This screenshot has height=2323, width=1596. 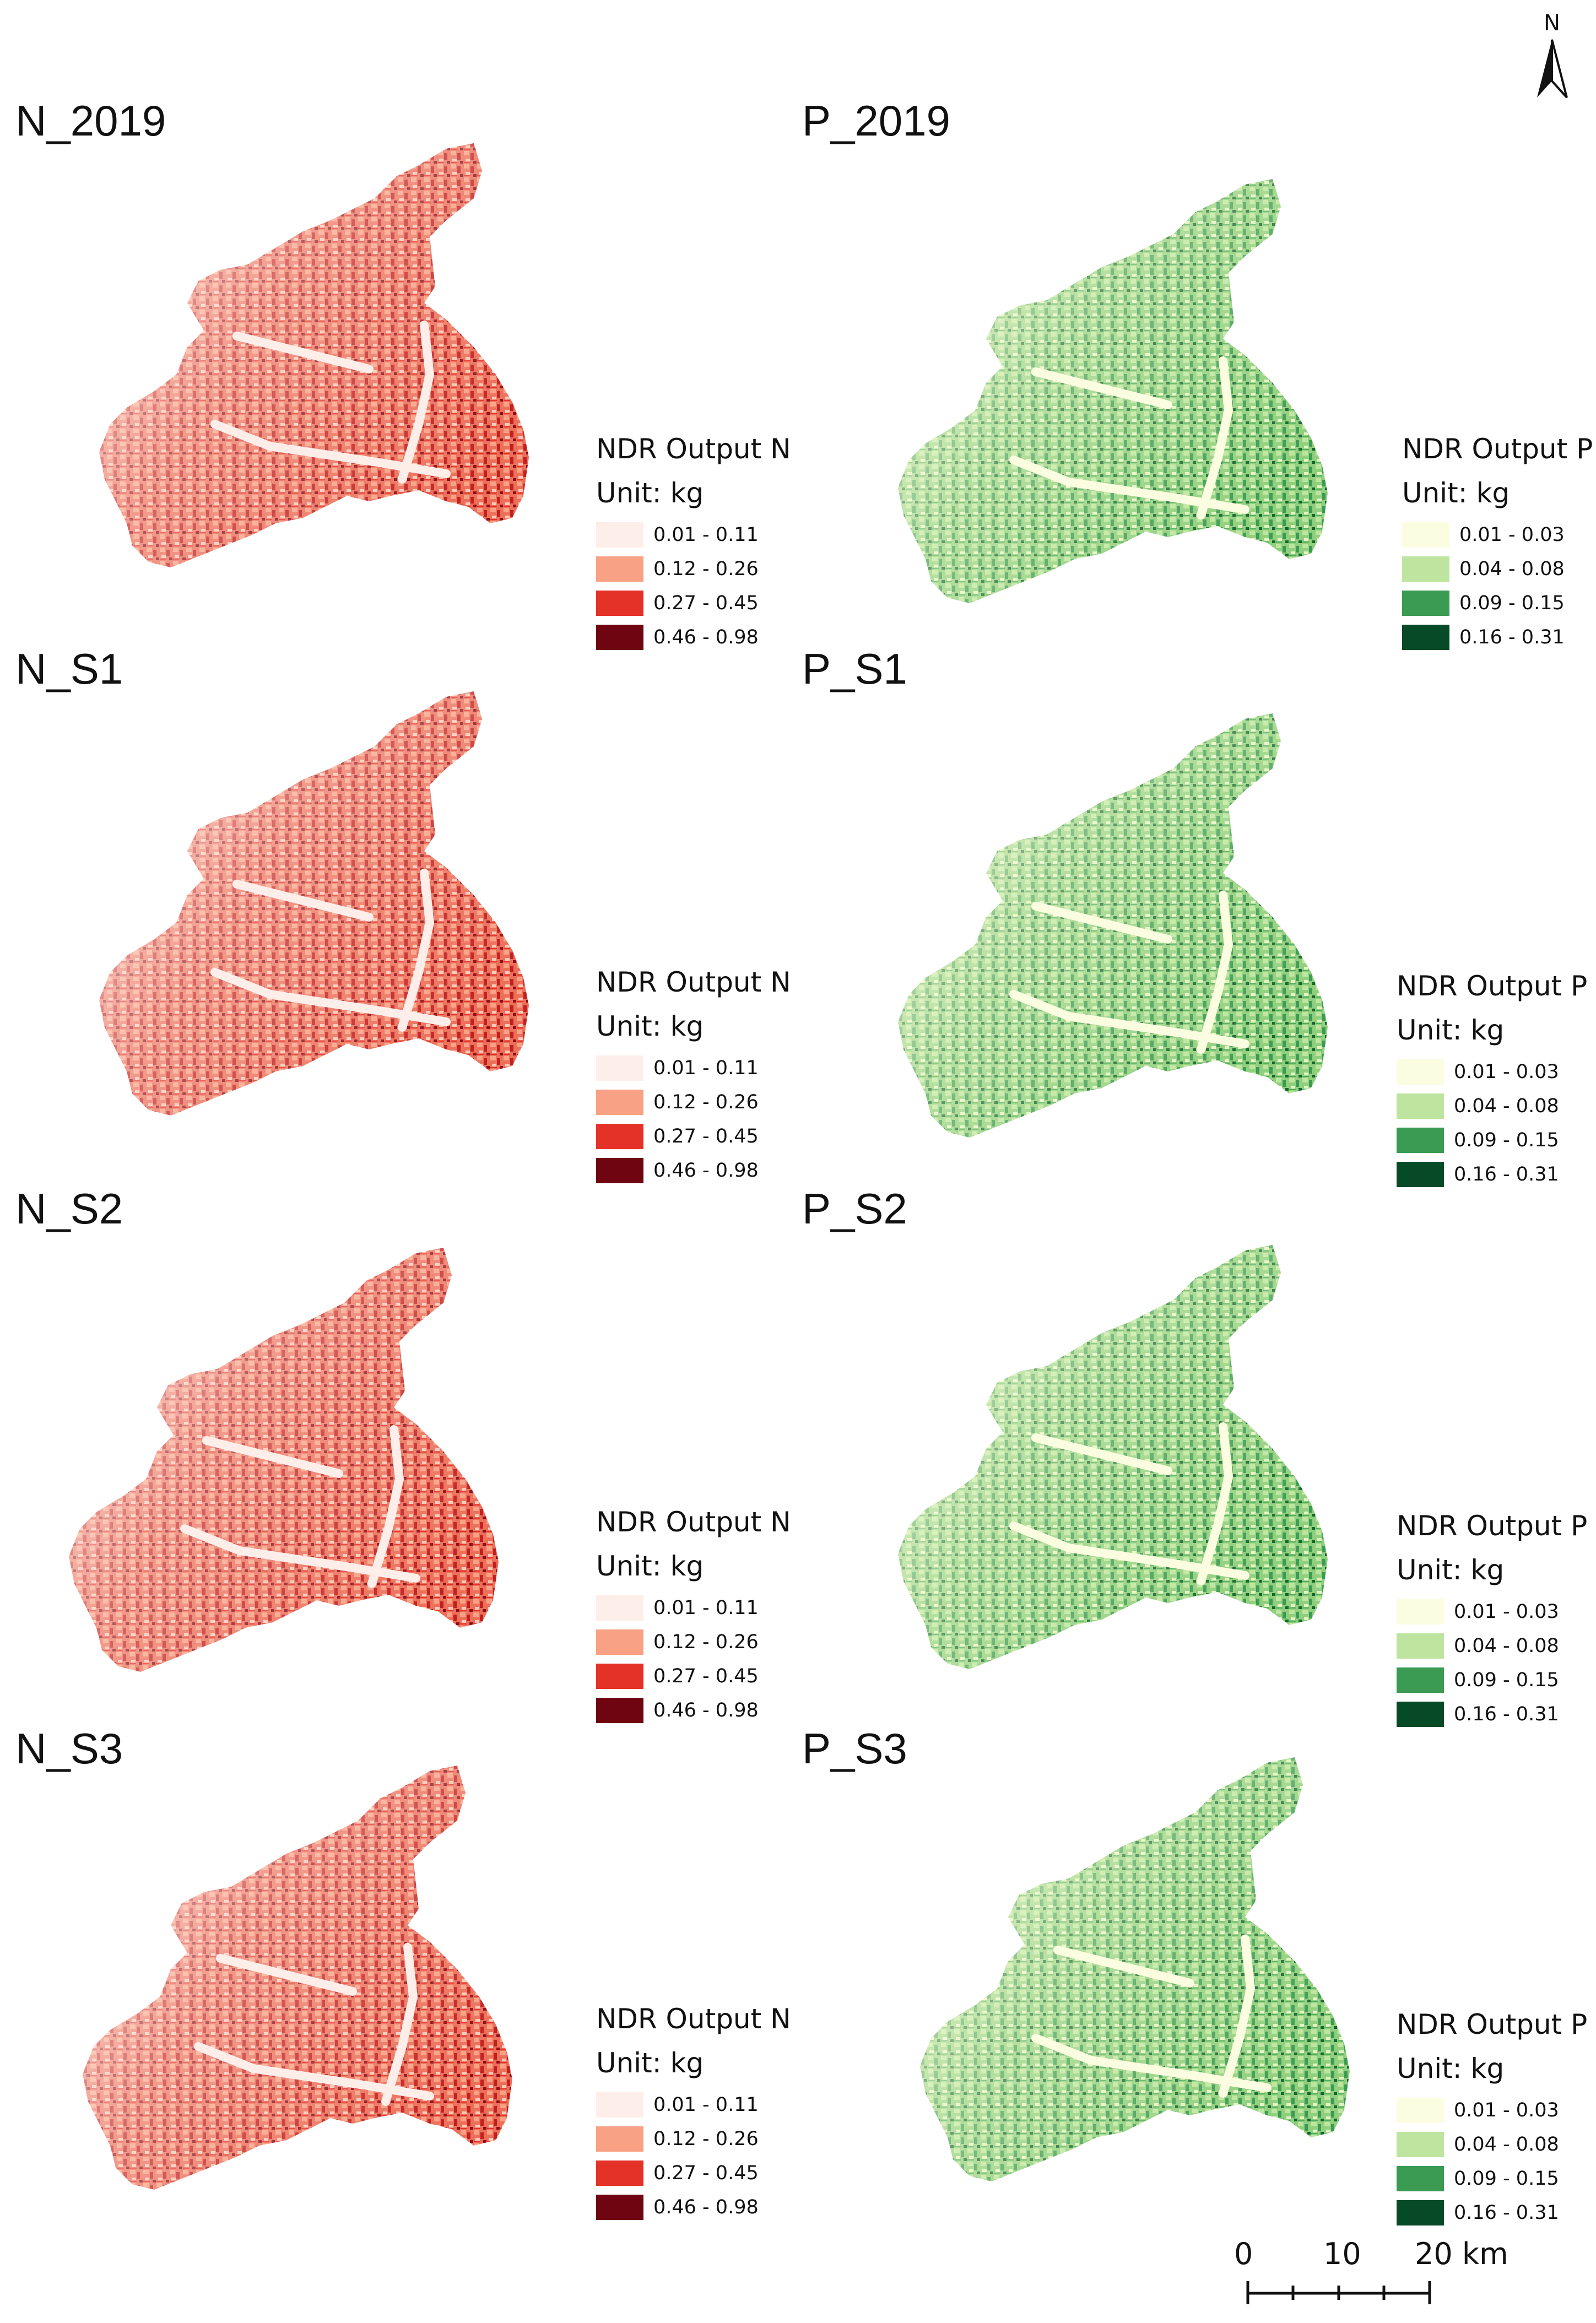 I want to click on scale-bar-ruler, so click(x=1338, y=2293).